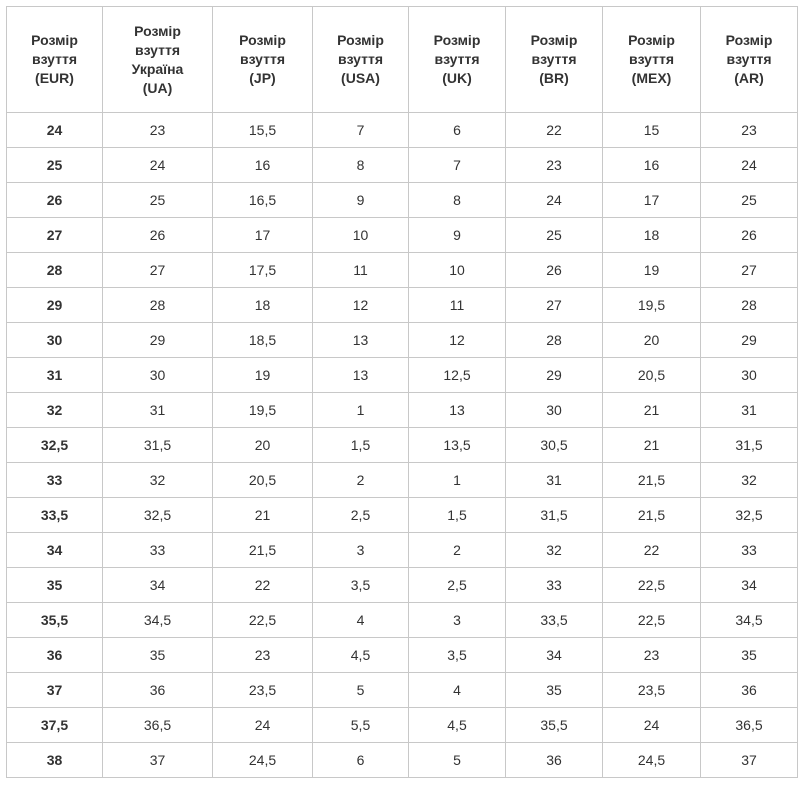 The image size is (800, 800). What do you see at coordinates (262, 270) in the screenshot?
I see `size-cell: 17,5` at bounding box center [262, 270].